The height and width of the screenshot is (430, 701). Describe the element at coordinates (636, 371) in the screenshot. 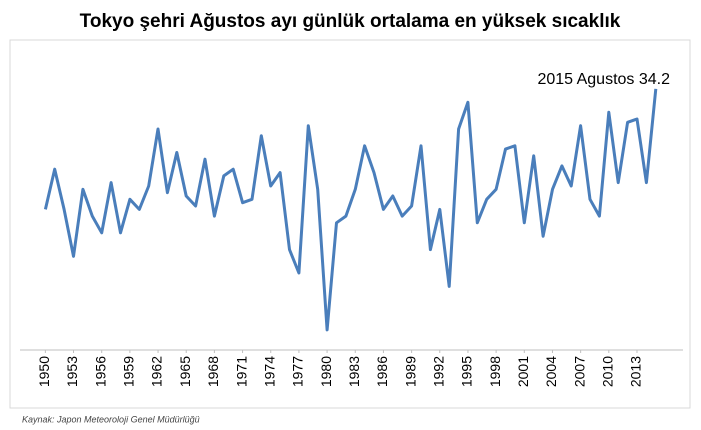

I see `x-tick-label: 2013` at that location.